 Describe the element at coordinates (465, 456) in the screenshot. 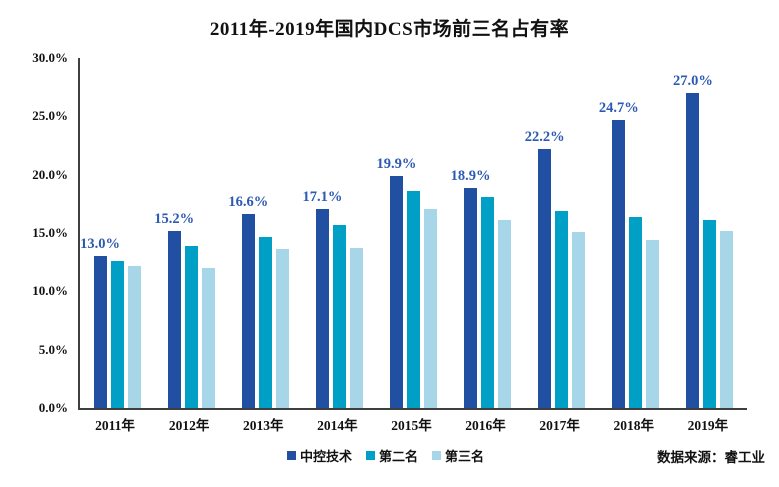

I see `legend-label: 第三名` at that location.